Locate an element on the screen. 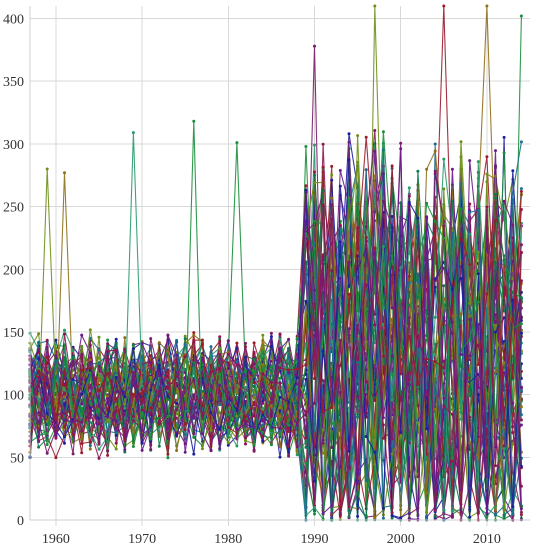 The image size is (535, 556). y-tick-label: 250 is located at coordinates (13, 208).